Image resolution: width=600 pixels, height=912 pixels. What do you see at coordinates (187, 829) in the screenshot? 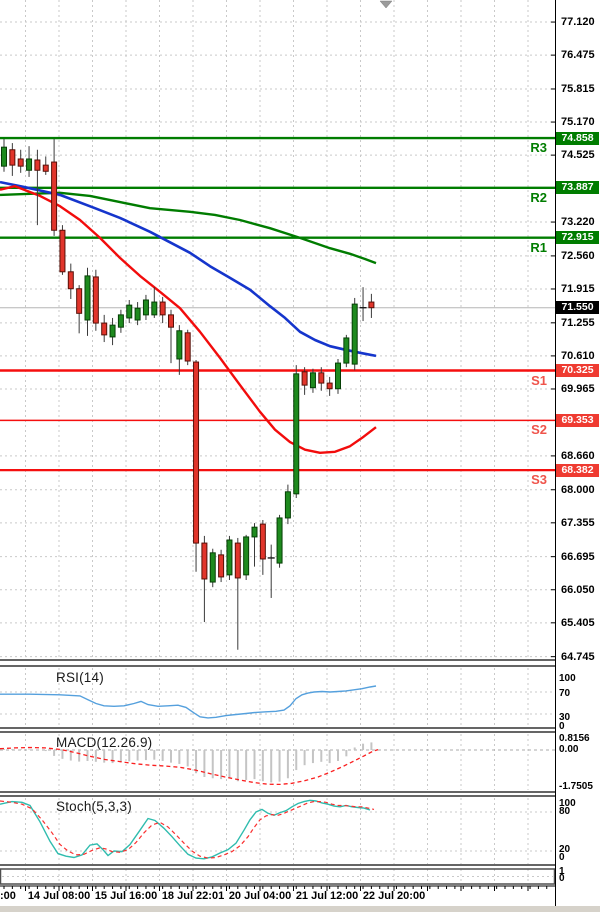
I see `stoch-d-line` at bounding box center [187, 829].